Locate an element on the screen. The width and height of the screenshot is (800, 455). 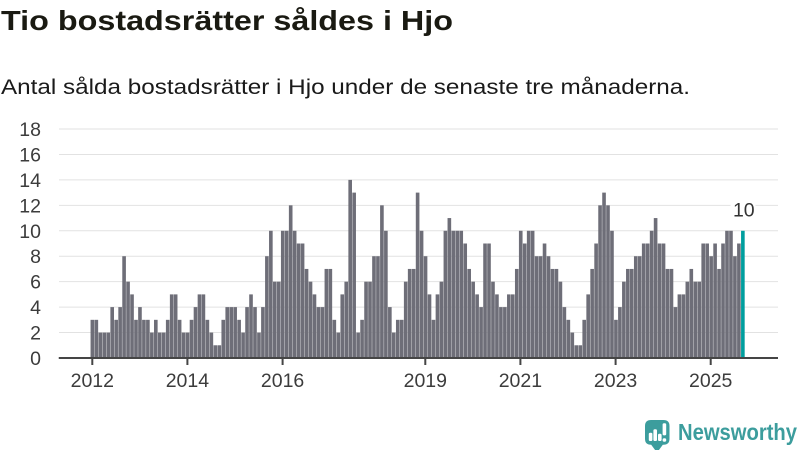
svg-text: 14 is located at coordinates (30, 181).